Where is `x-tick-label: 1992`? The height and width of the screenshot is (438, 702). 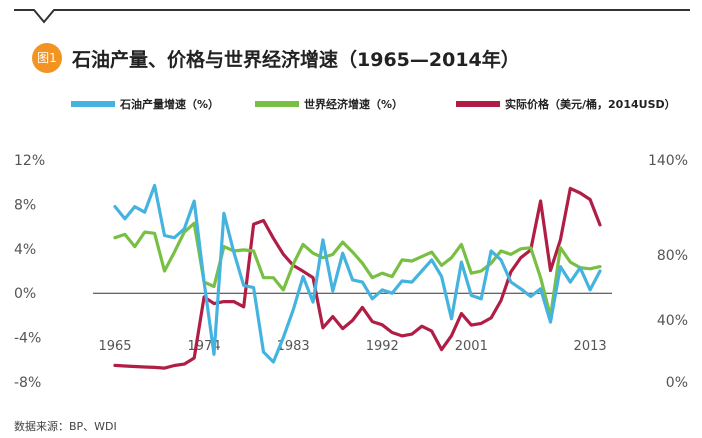
x-tick-label: 1992 is located at coordinates (382, 346).